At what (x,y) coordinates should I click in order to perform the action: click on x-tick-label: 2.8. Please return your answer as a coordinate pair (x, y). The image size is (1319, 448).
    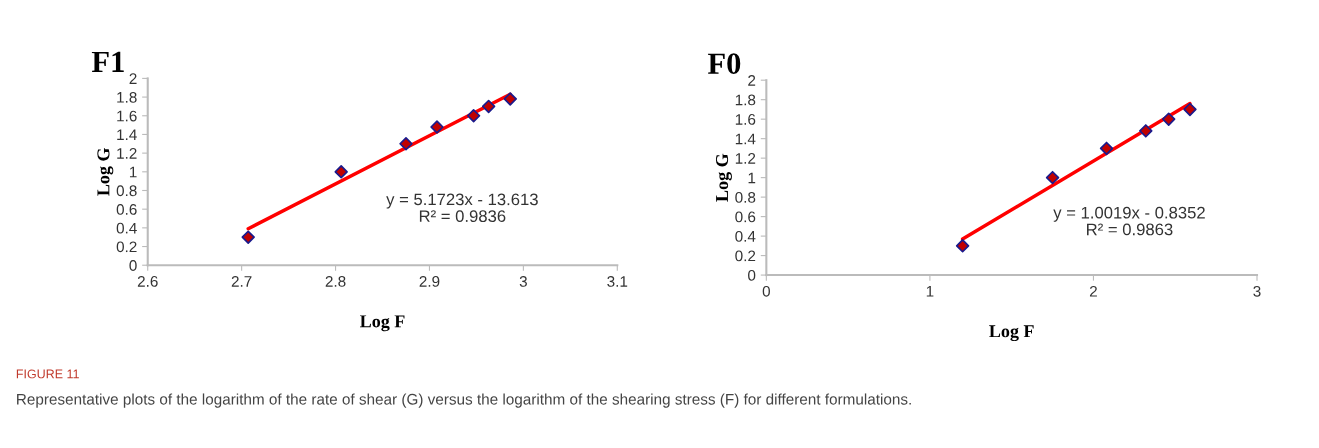
    Looking at the image, I should click on (335, 281).